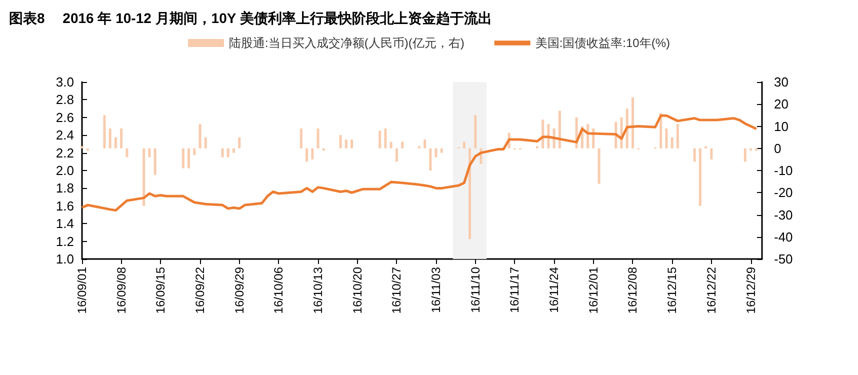  I want to click on y-tick-label: 1.2, so click(65, 241).